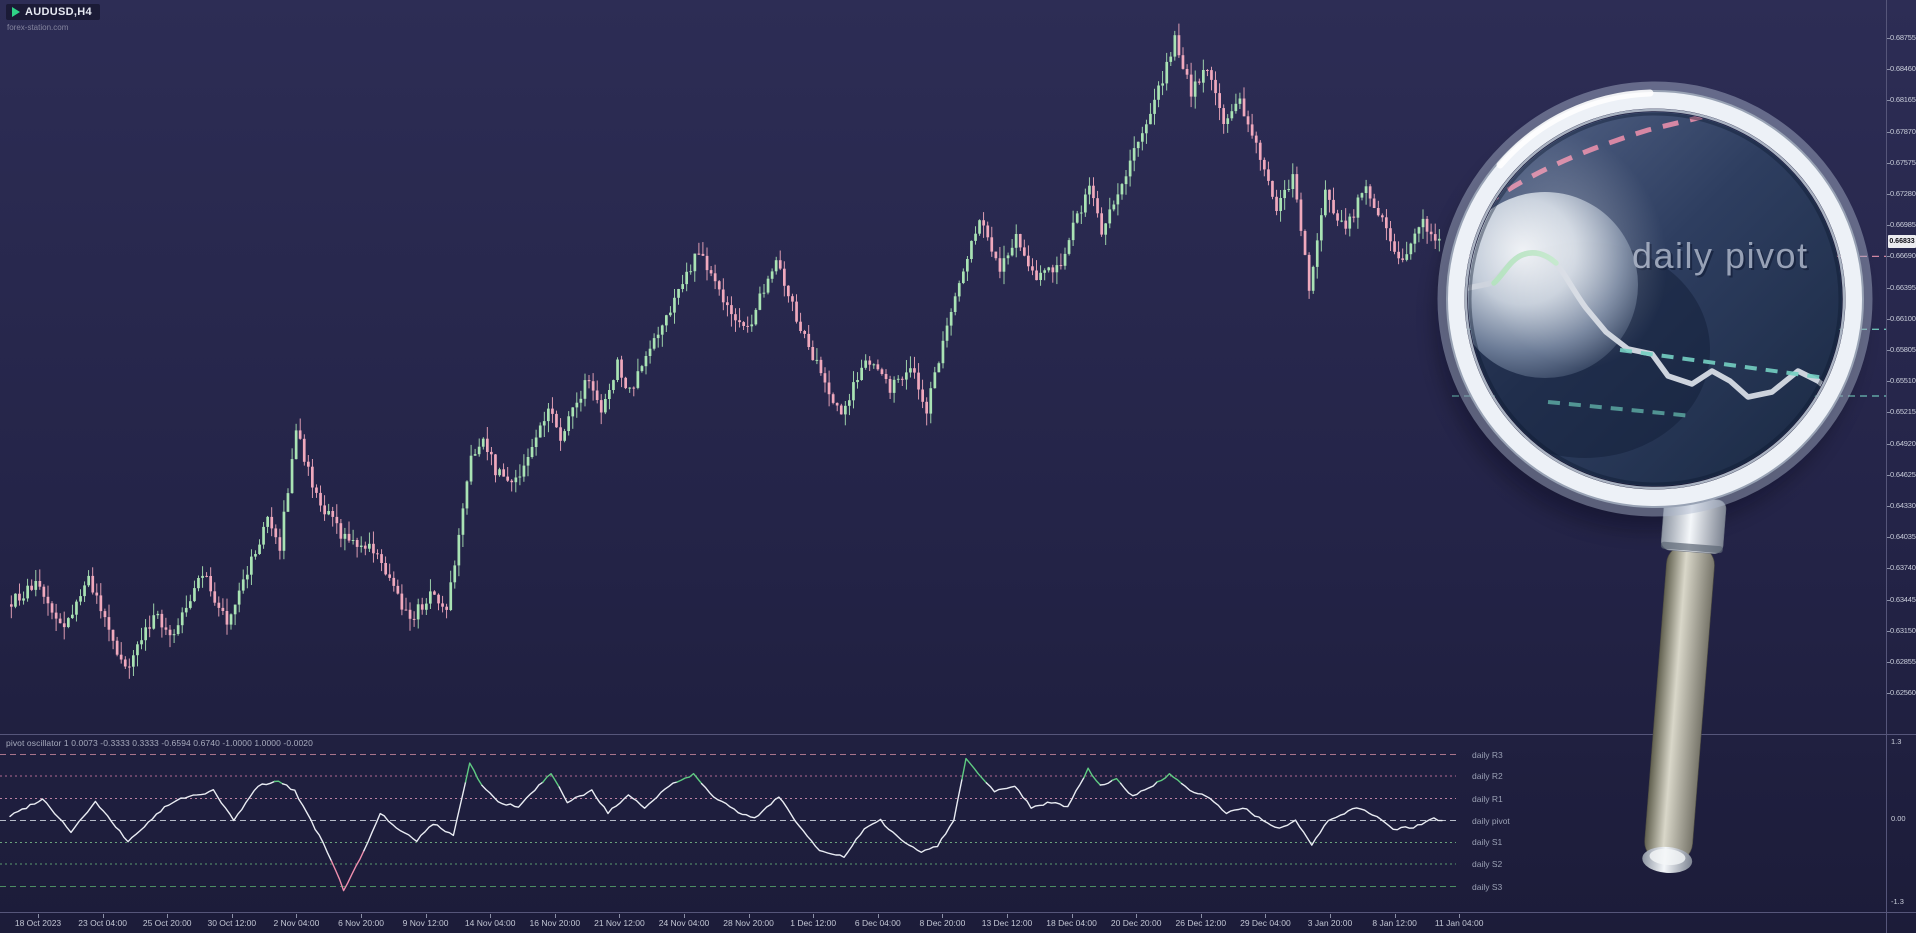  What do you see at coordinates (958, 734) in the screenshot?
I see `chart-indicator-divider` at bounding box center [958, 734].